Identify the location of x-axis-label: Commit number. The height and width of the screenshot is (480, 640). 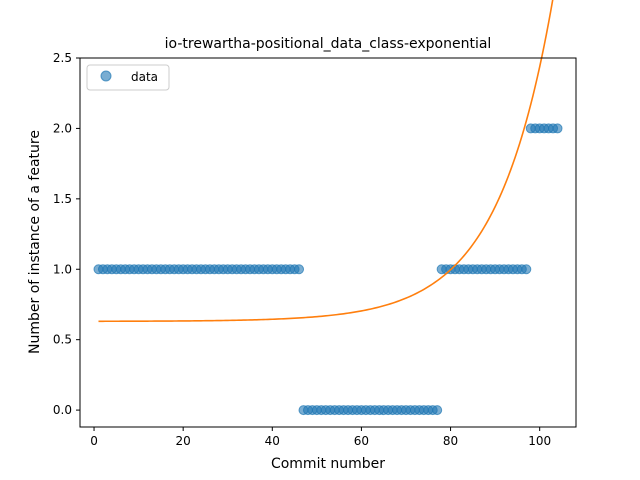
(328, 464).